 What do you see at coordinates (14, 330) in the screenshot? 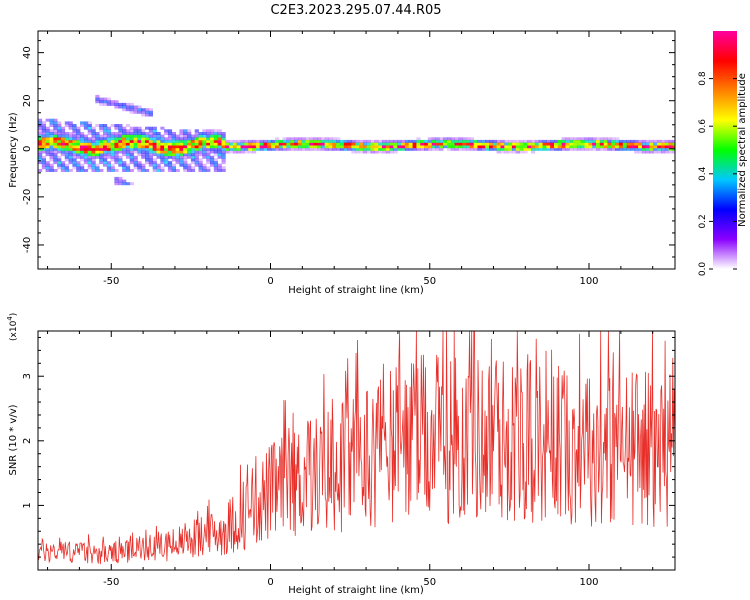
I see `snr-y-multiplier-base: (x10` at bounding box center [14, 330].